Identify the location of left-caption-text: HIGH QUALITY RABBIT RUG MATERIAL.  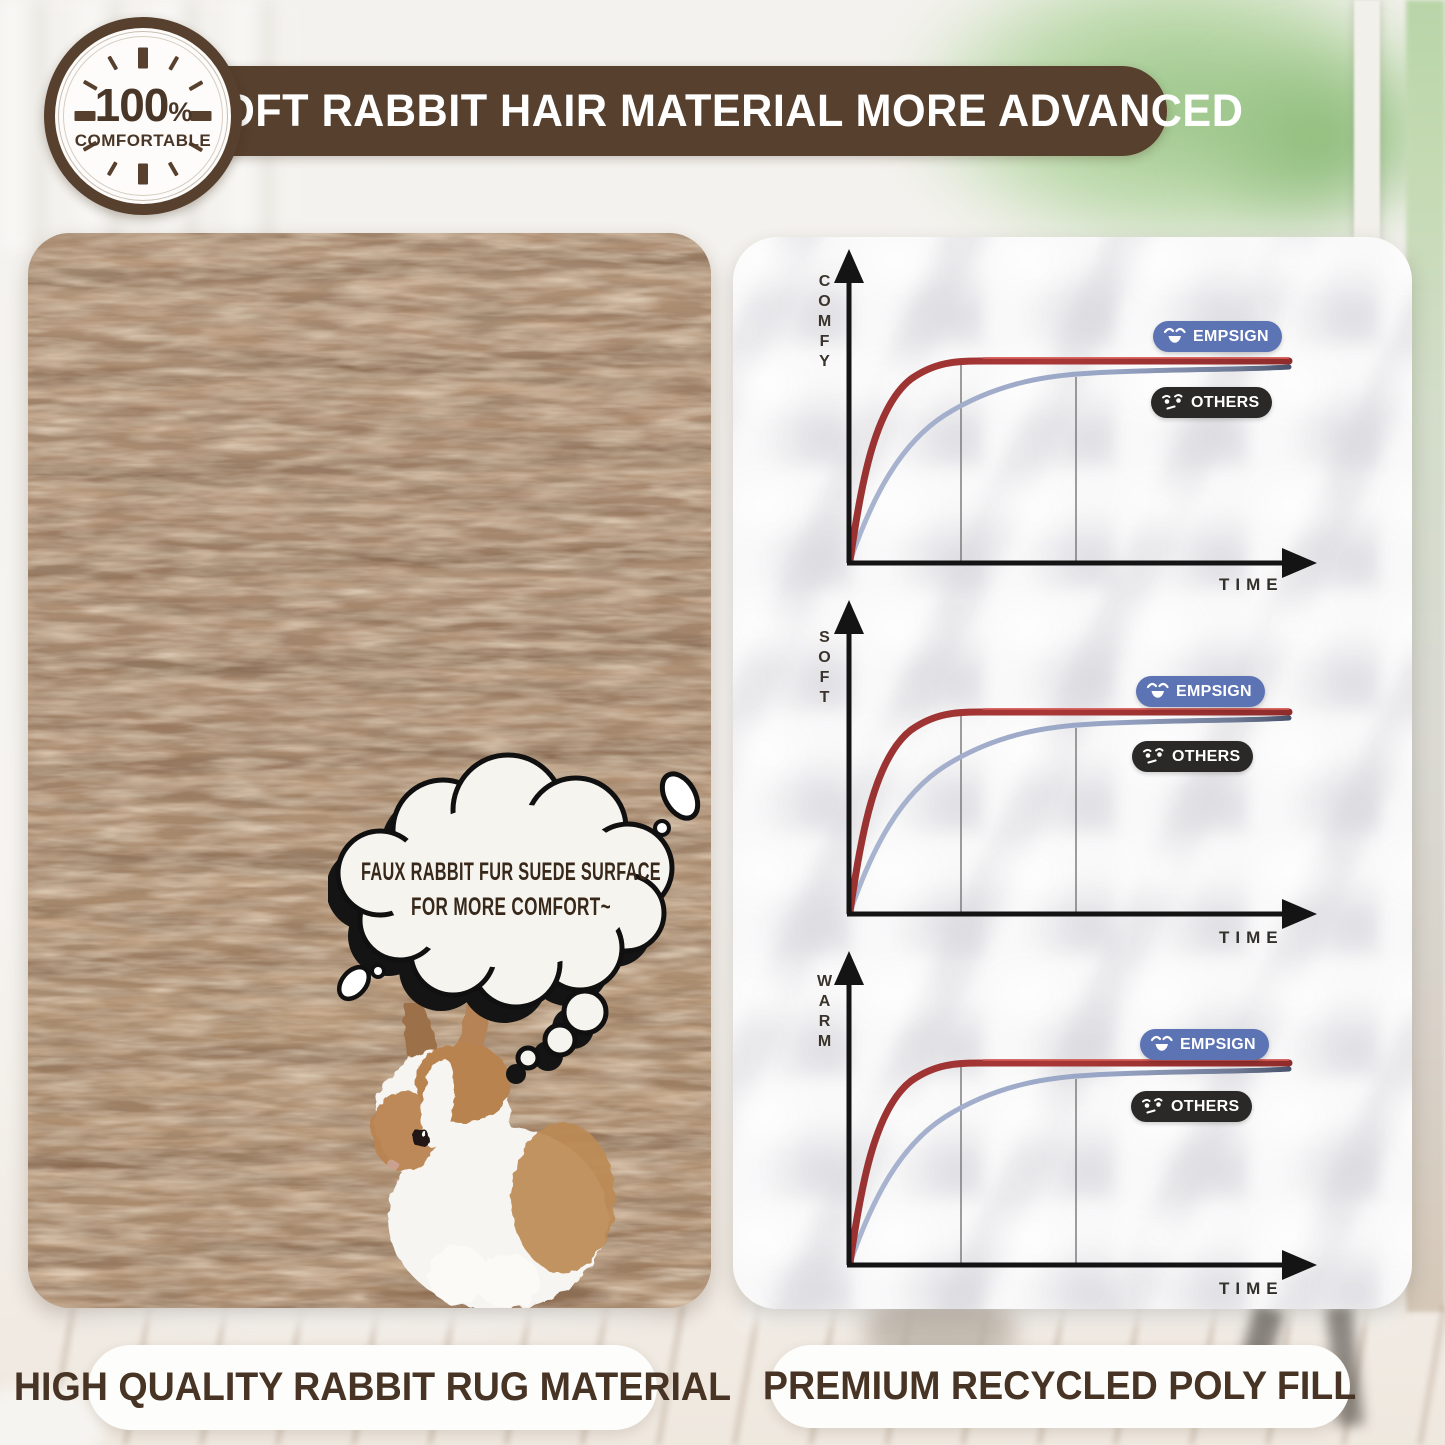
(372, 1387).